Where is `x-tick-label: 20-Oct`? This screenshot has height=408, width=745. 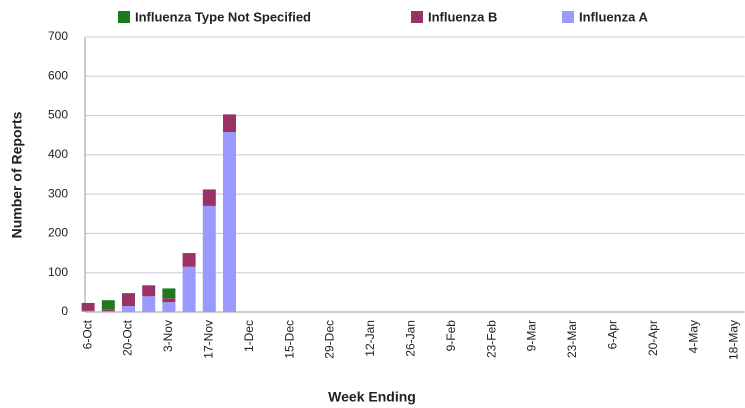 x-tick-label: 20-Oct is located at coordinates (128, 337).